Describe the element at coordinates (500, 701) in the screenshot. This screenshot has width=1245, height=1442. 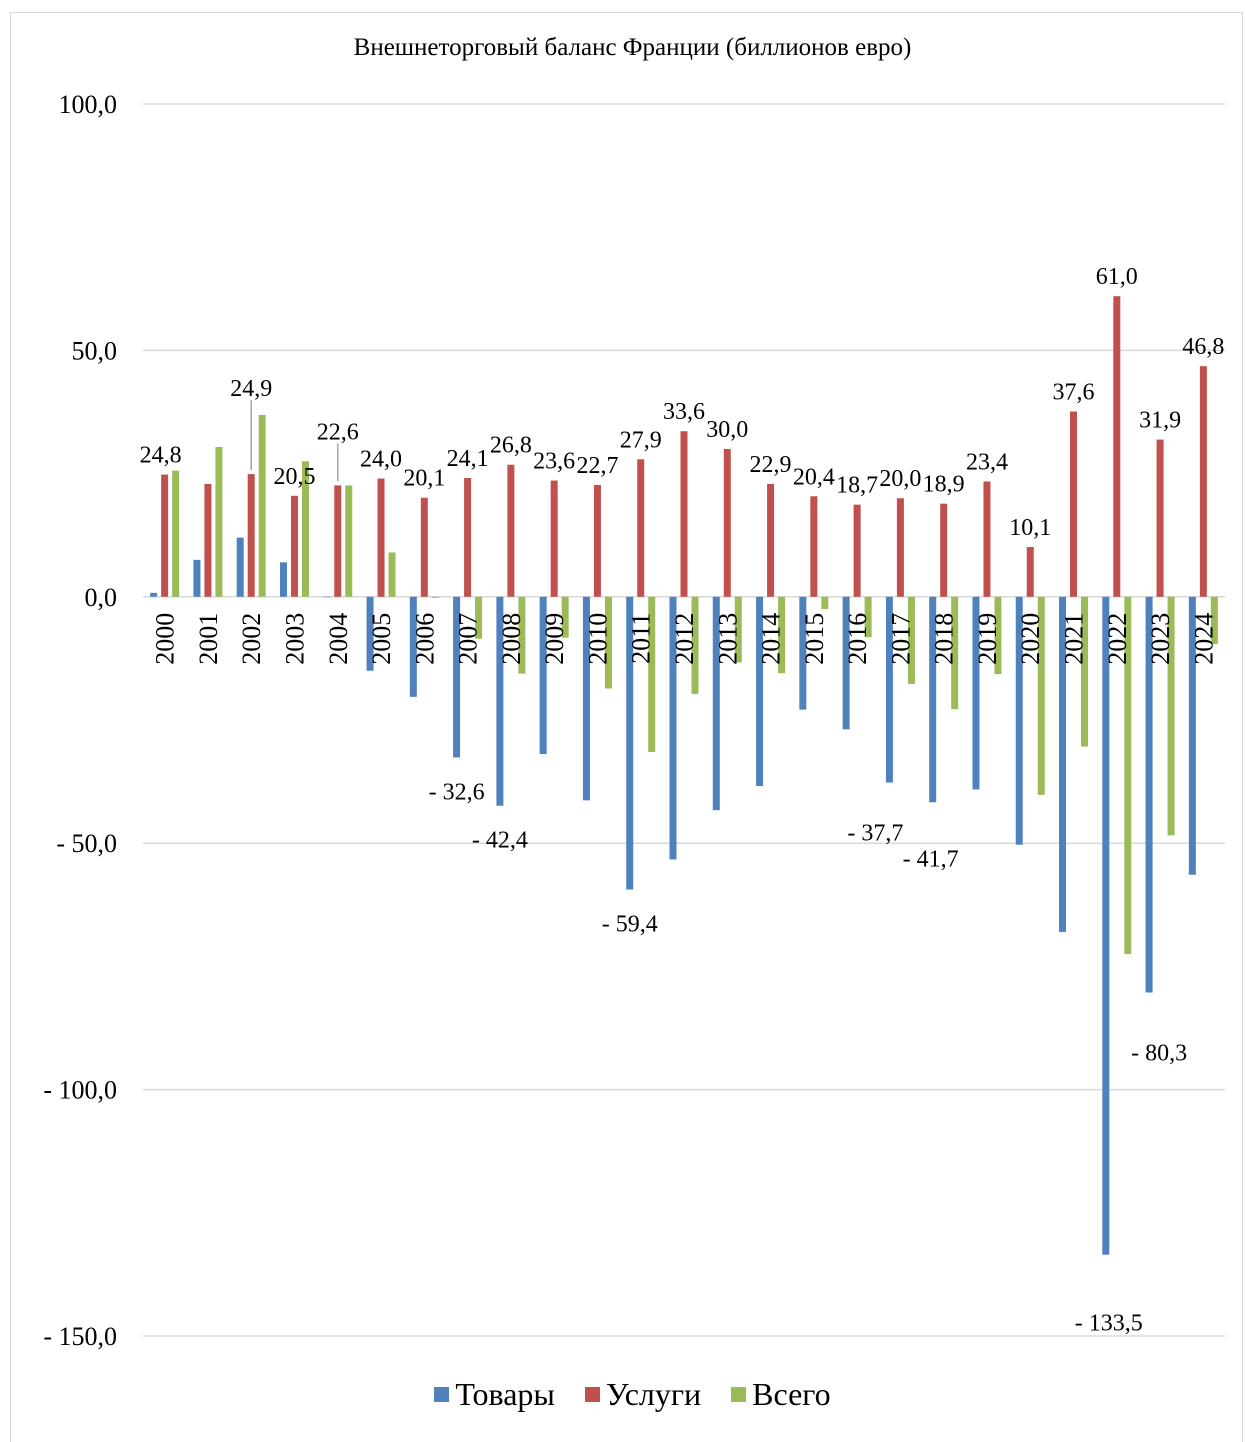
I see `bar-goods-2008` at that location.